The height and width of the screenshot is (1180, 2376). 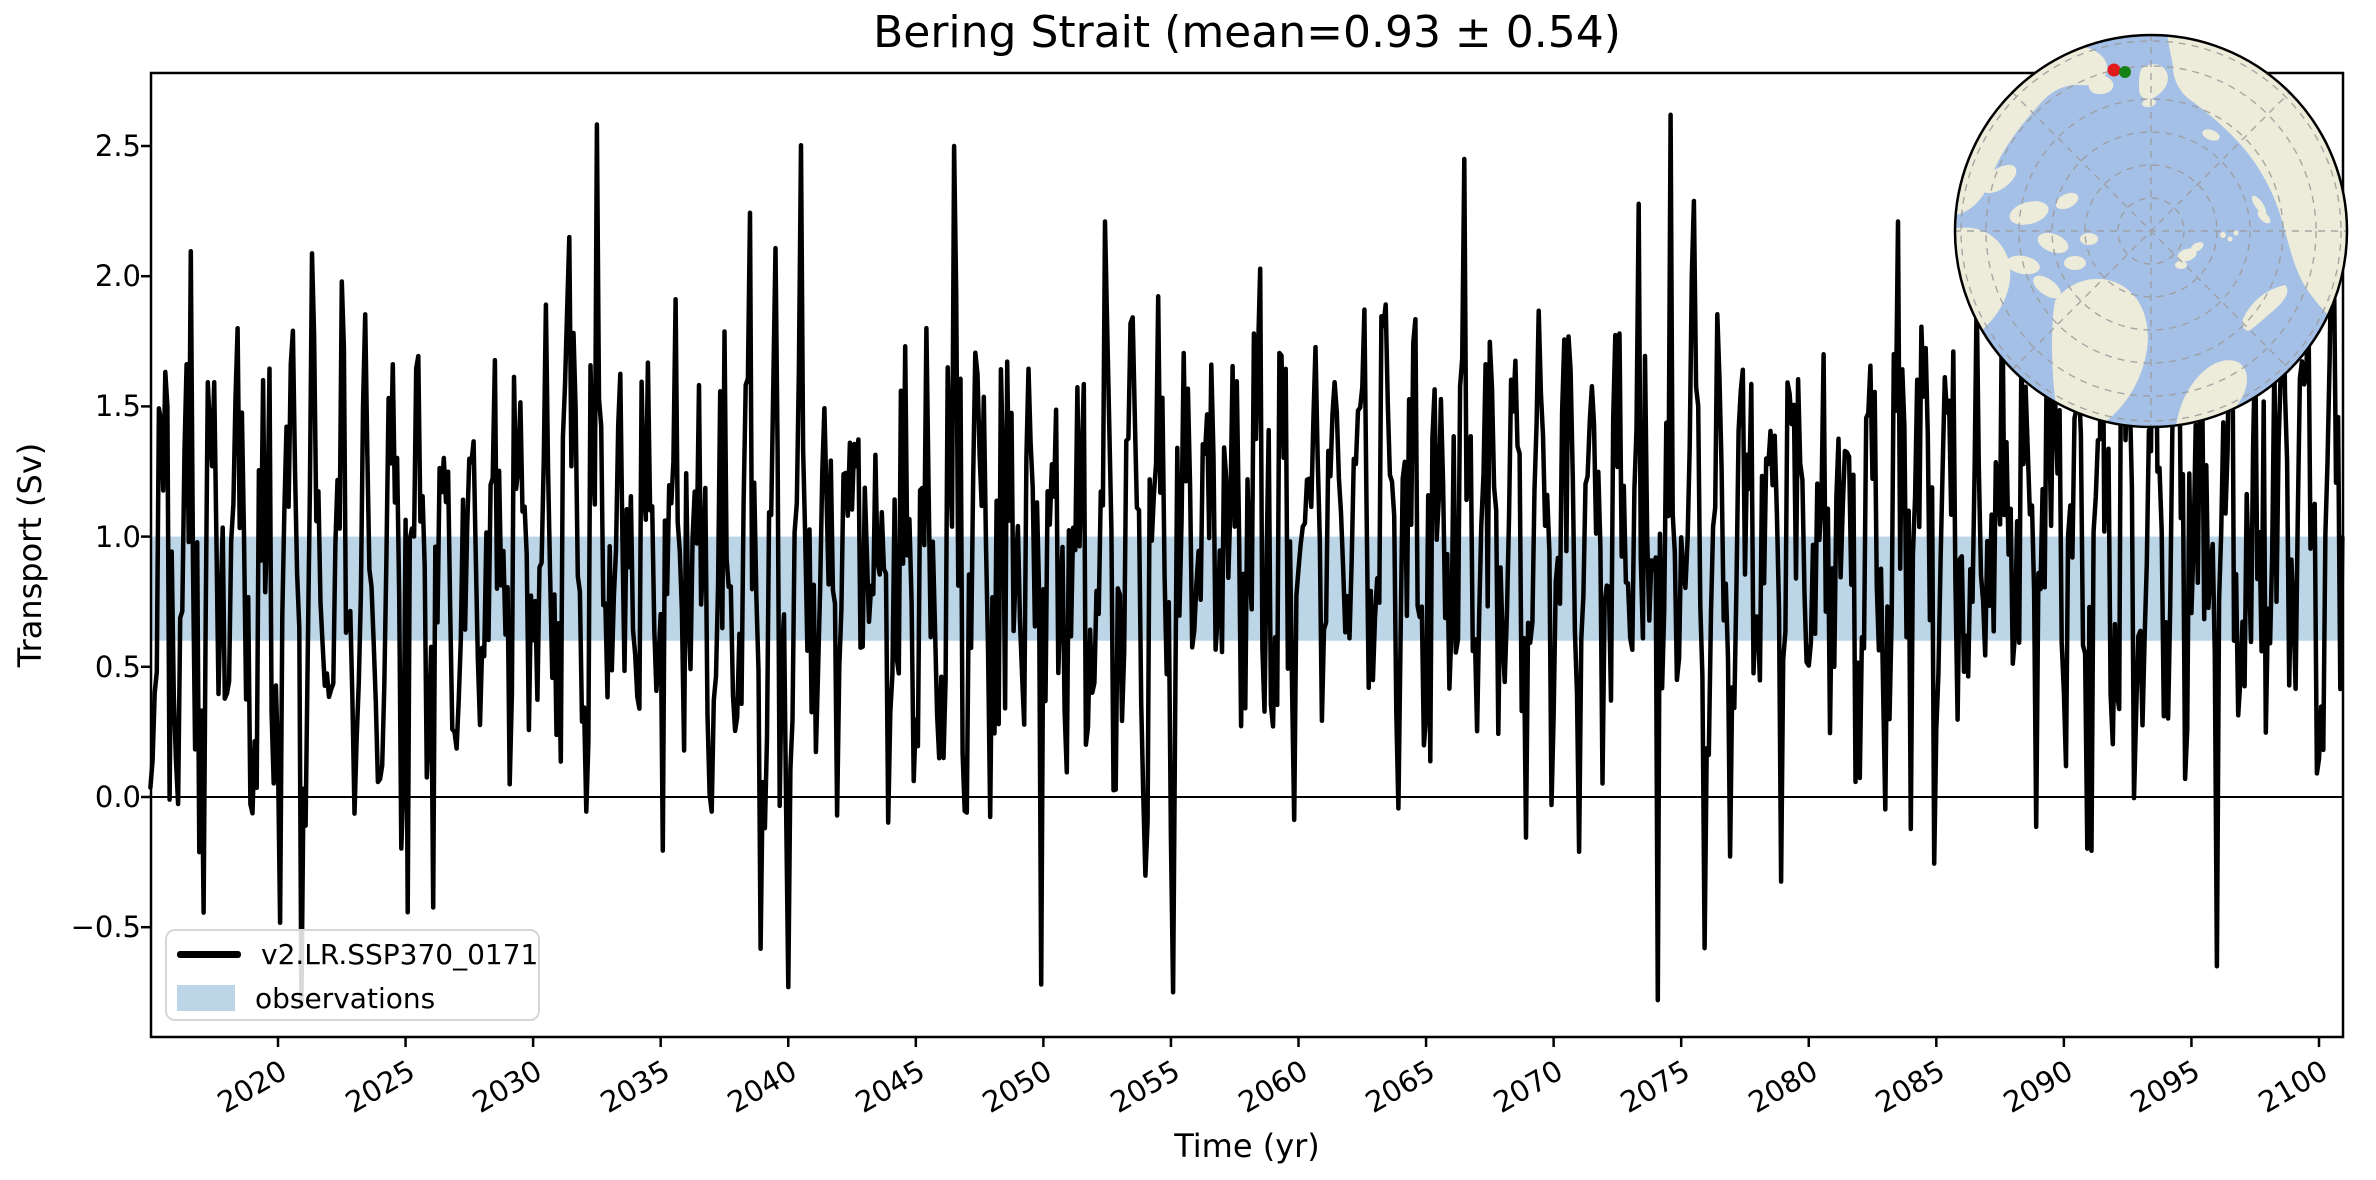 What do you see at coordinates (2125, 72) in the screenshot?
I see `strait-marker-east` at bounding box center [2125, 72].